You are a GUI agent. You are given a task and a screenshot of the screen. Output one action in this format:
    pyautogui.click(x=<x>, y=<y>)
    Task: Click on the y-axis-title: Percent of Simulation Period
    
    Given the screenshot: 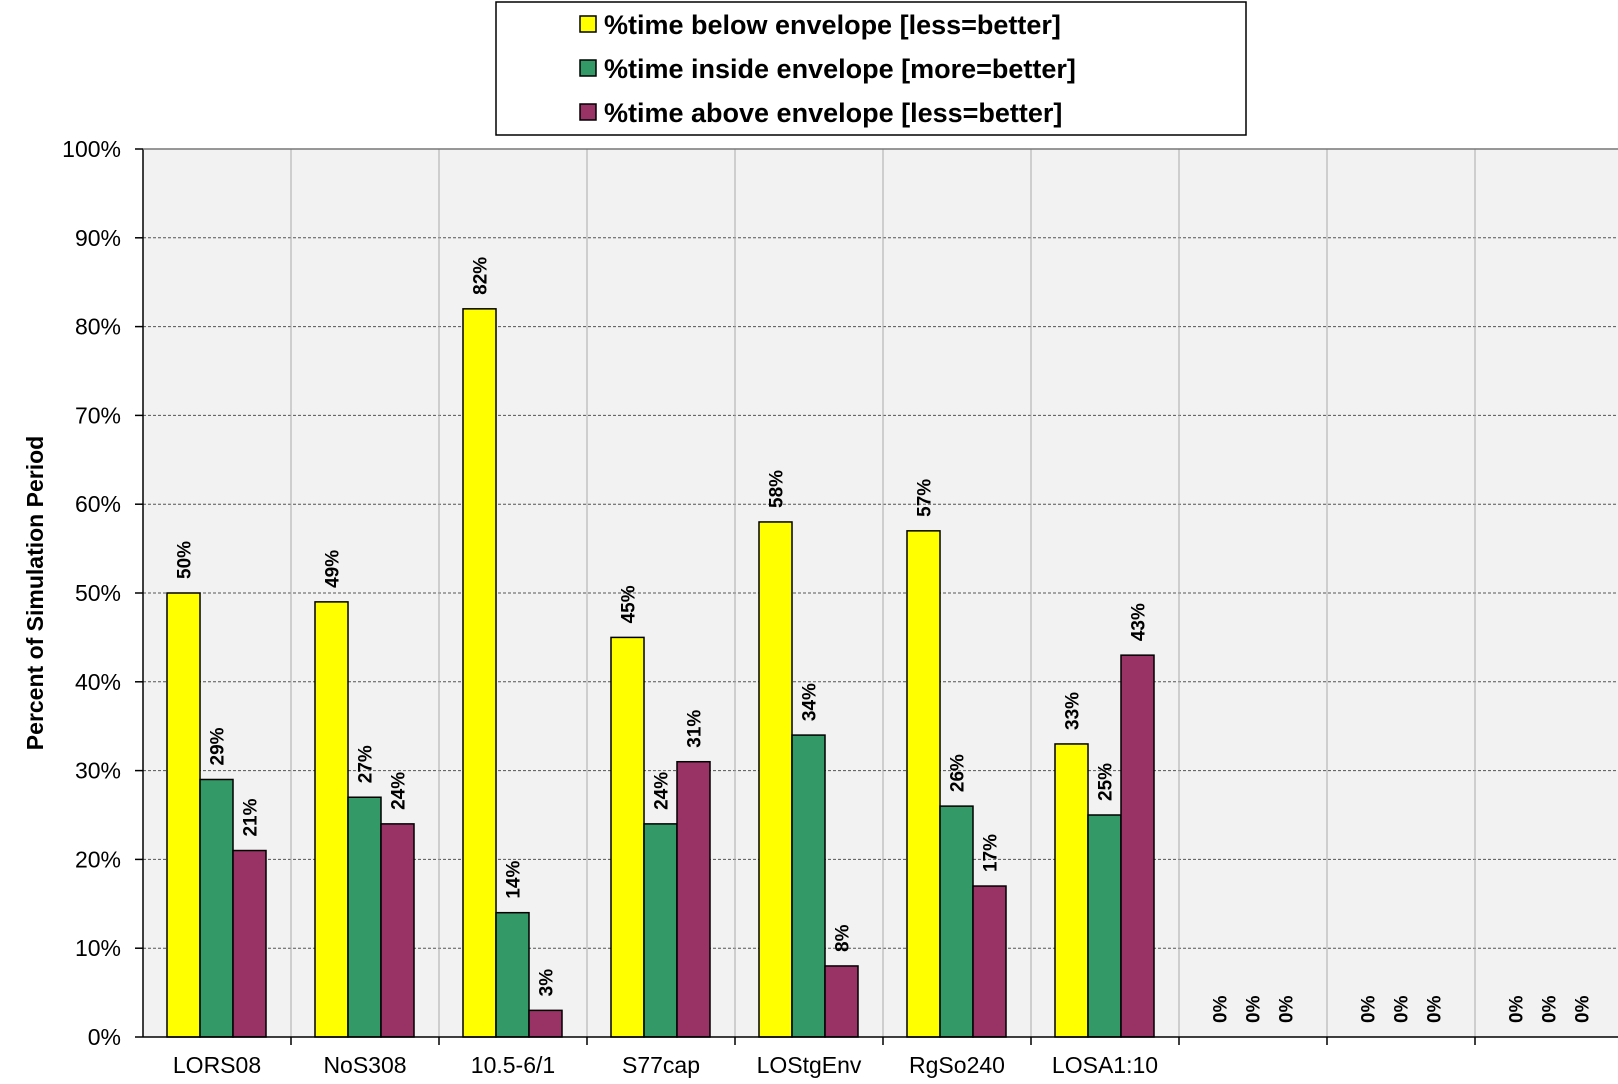 What is the action you would take?
    pyautogui.click(x=35, y=593)
    